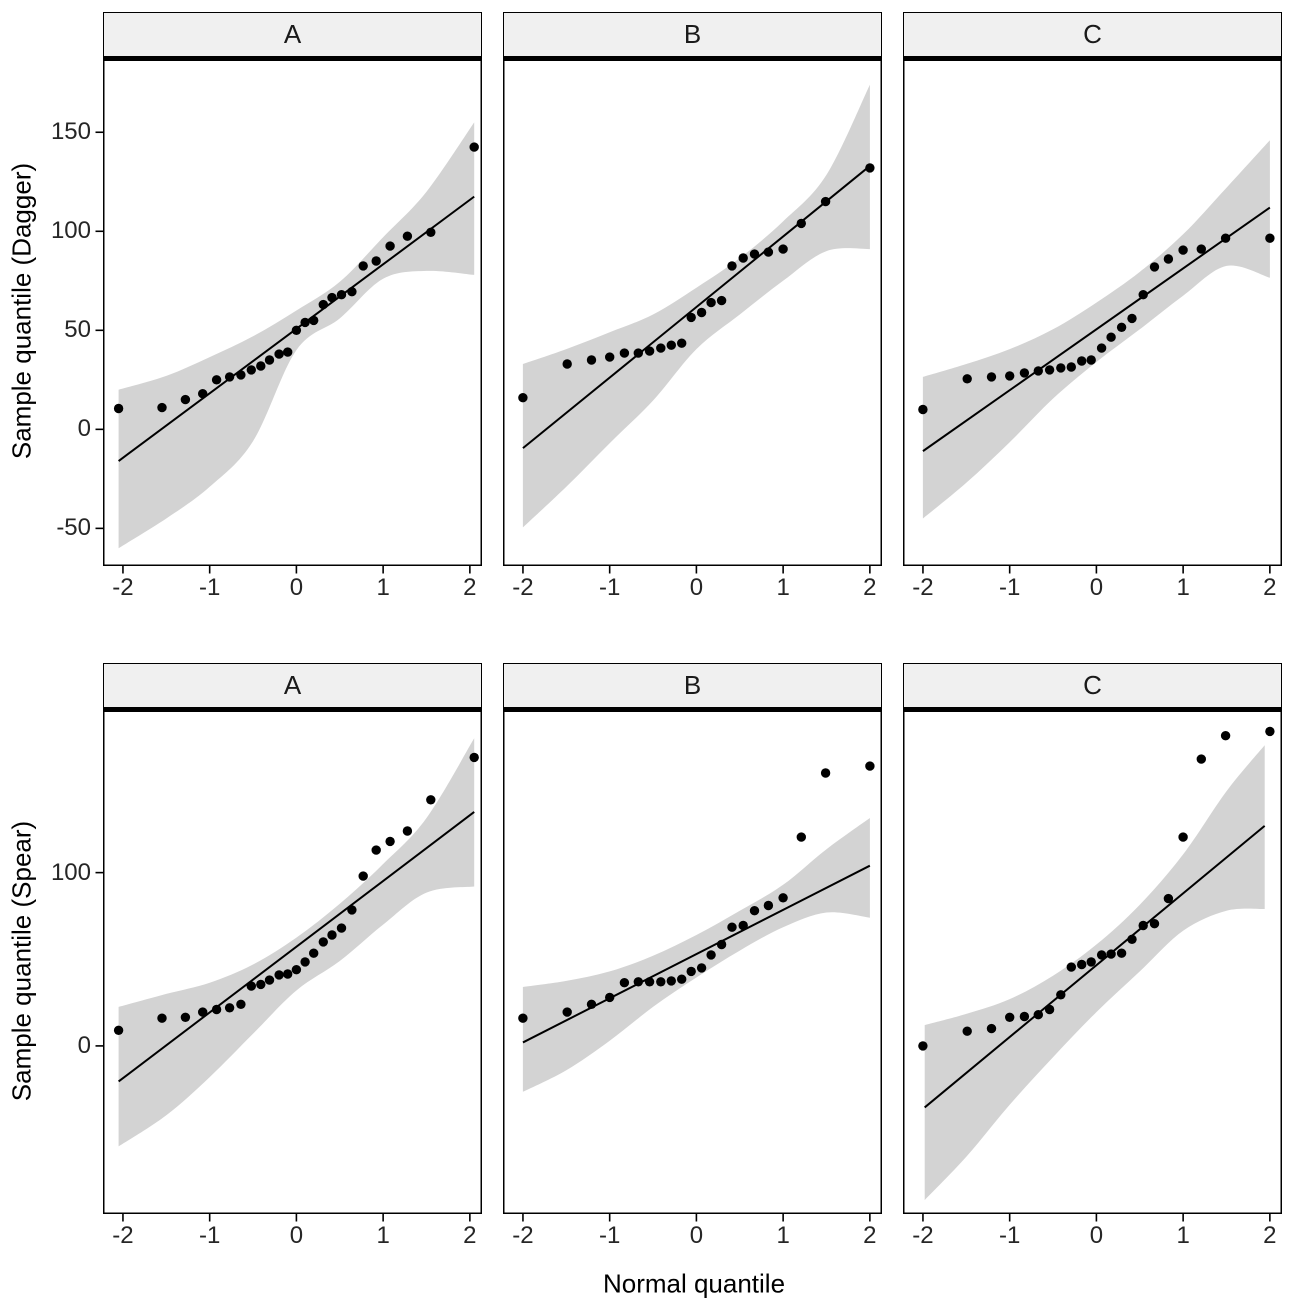 The image size is (1300, 1300). I want to click on qq-plot-area-spear-c, so click(1092, 961).